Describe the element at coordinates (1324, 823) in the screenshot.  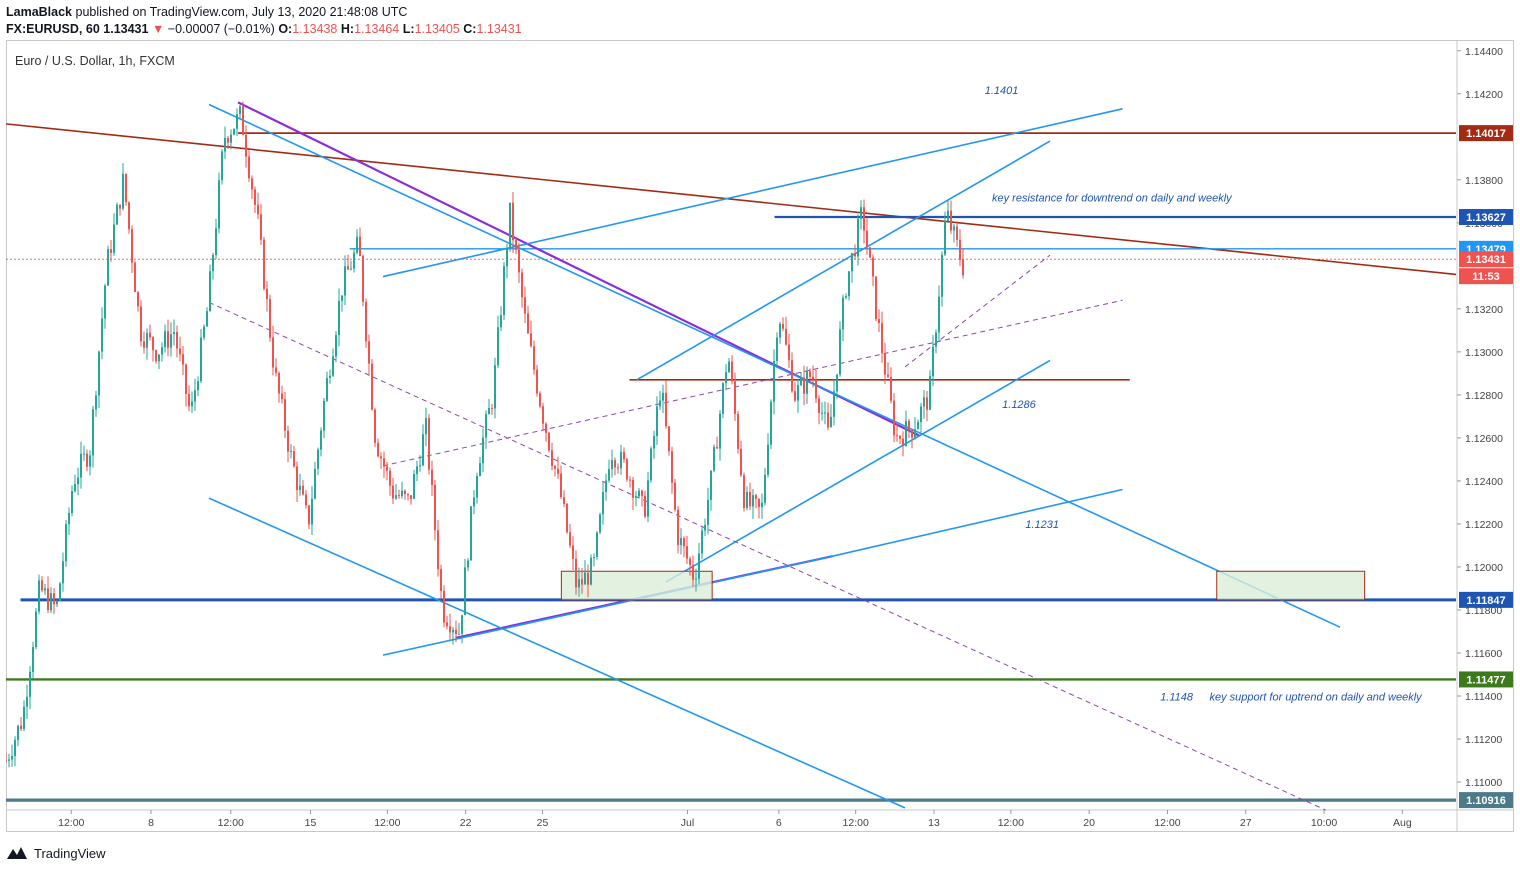
I see `x-tick-label: 10:00` at that location.